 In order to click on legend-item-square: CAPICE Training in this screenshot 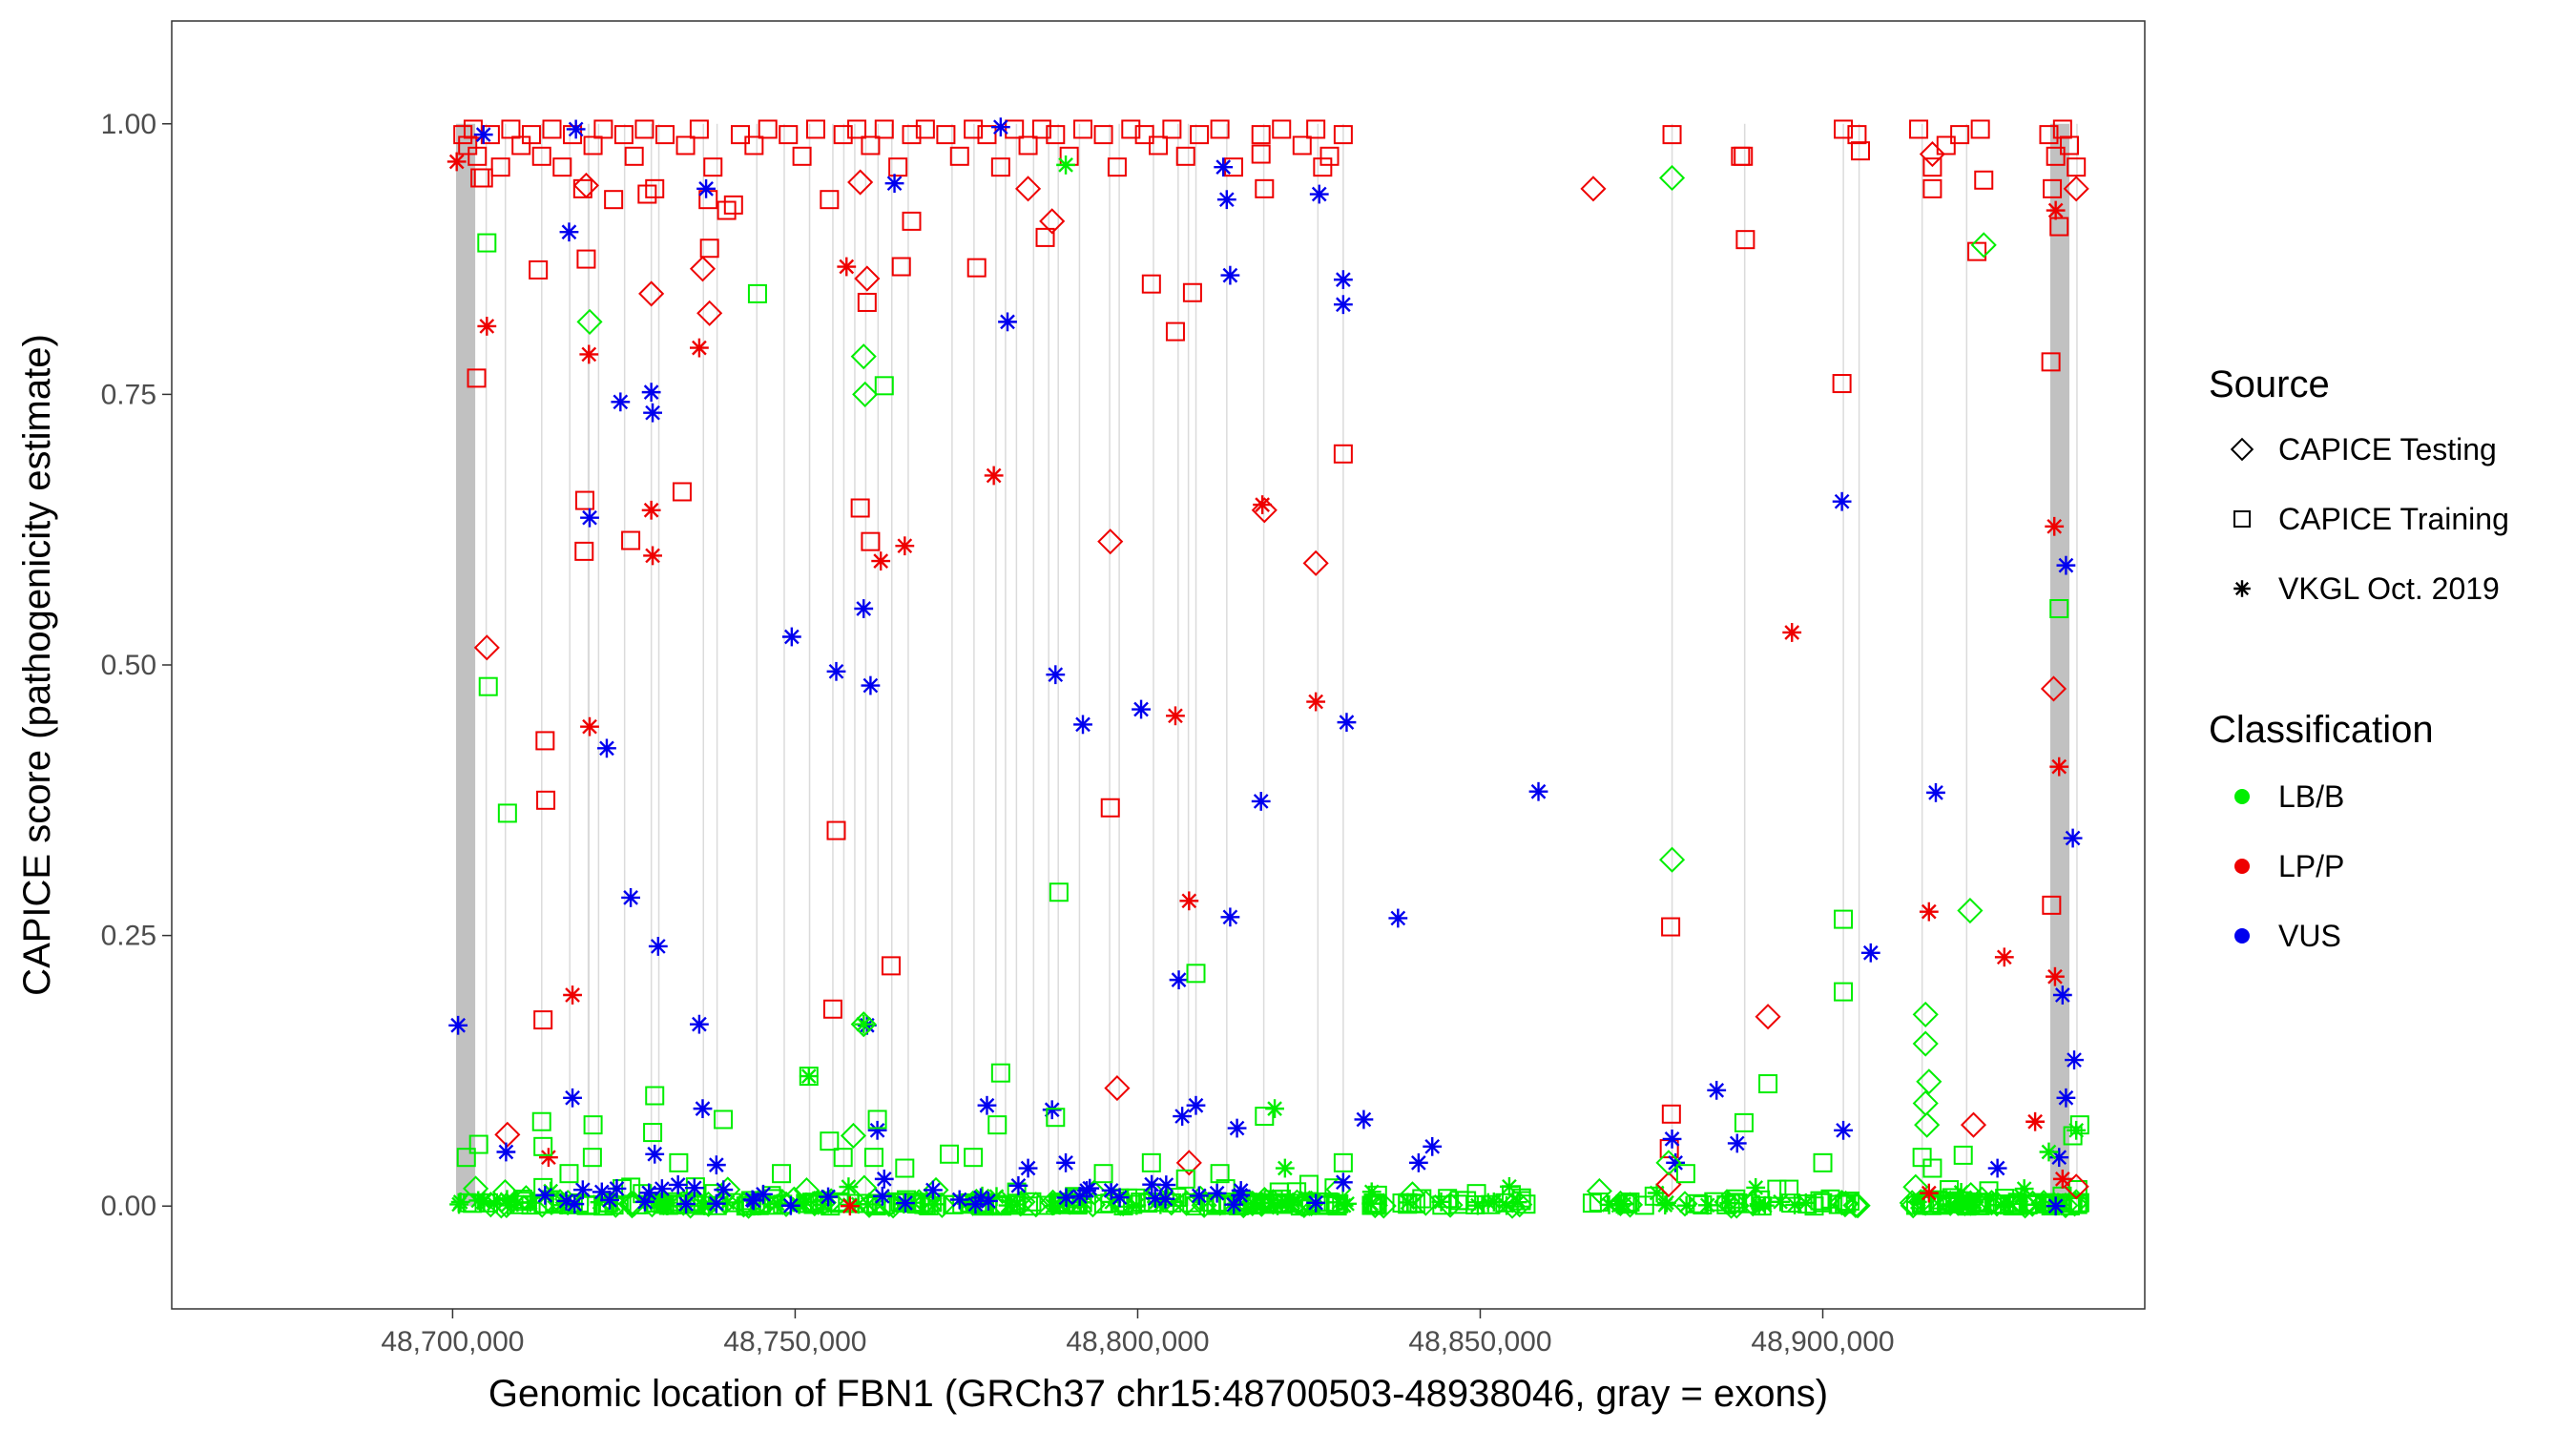, I will do `click(2371, 519)`.